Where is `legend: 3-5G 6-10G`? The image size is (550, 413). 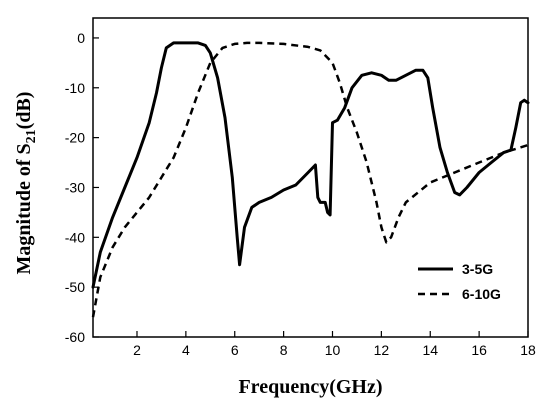
legend: 3-5G 6-10G is located at coordinates (459, 281).